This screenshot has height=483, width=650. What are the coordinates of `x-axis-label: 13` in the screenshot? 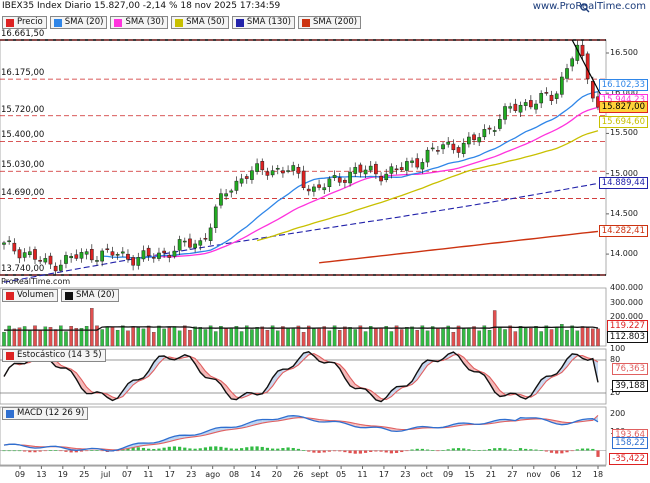 It's located at (41, 474).